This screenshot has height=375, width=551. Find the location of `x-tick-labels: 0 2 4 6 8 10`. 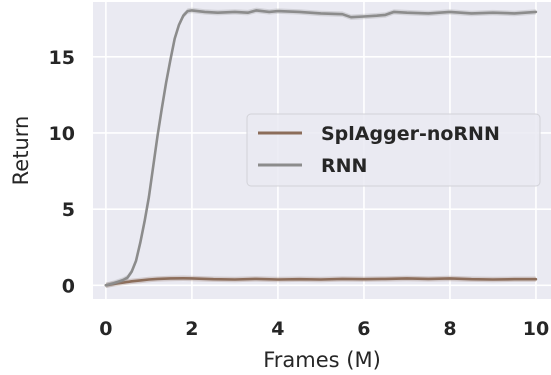

x-tick-labels: 0 2 4 6 8 10 is located at coordinates (324, 329).